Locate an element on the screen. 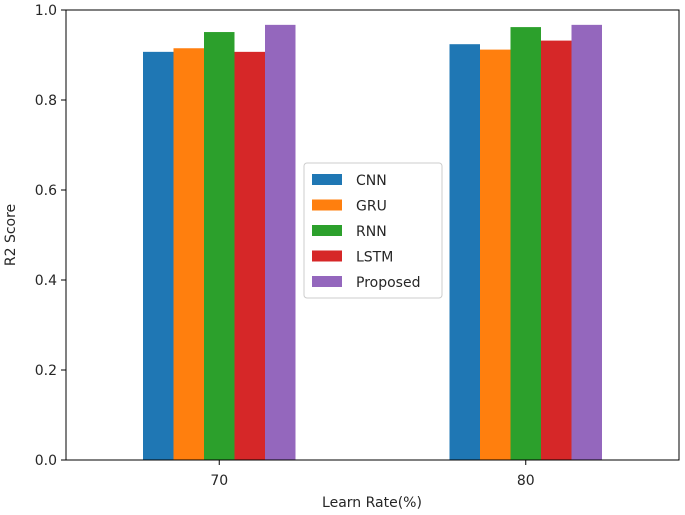 This screenshot has height=515, width=685. legend-label-gru: GRU is located at coordinates (371, 207).